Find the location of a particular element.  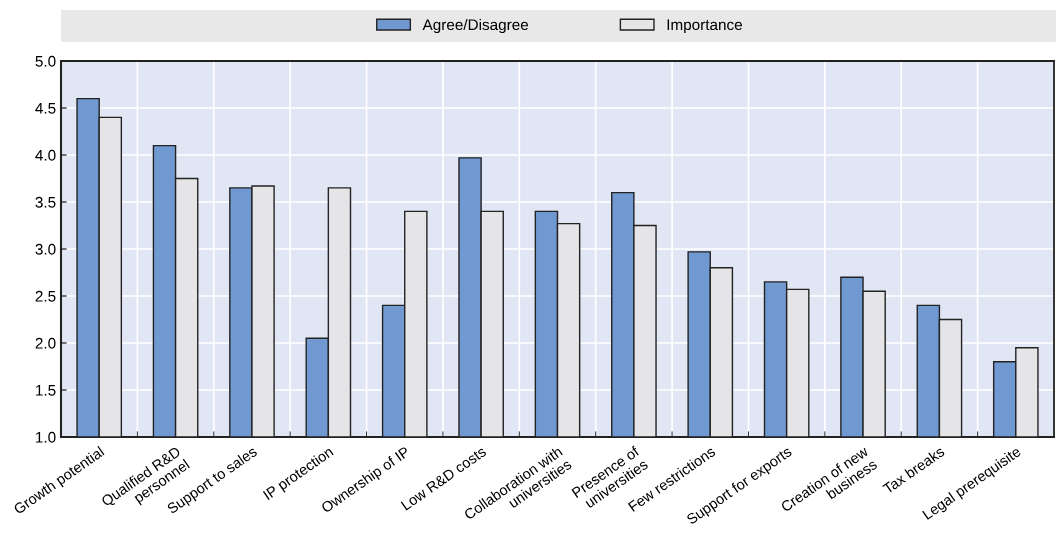

legend-label: Importance is located at coordinates (704, 26).